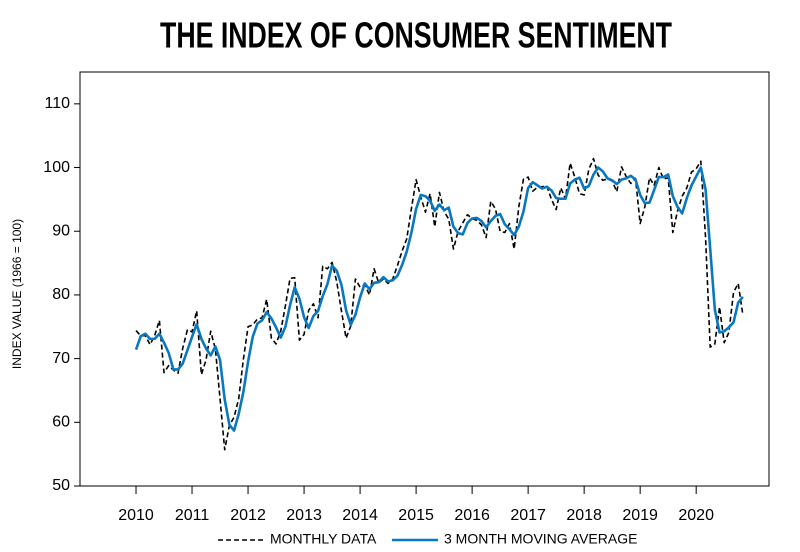 The height and width of the screenshot is (552, 800). Describe the element at coordinates (640, 515) in the screenshot. I see `x-tick-label: 2019` at that location.